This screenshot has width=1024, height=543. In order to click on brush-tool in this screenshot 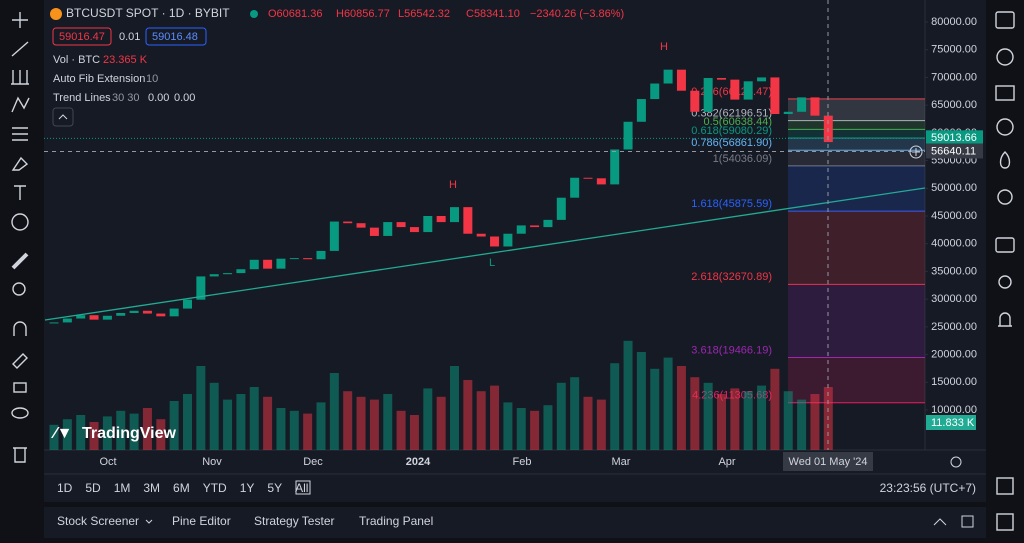, I will do `click(20, 163)`.